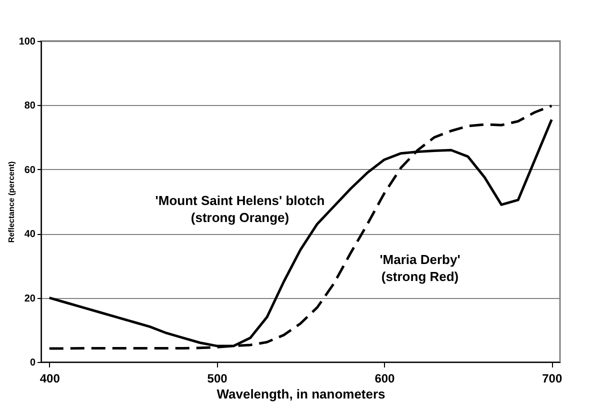  What do you see at coordinates (27, 42) in the screenshot?
I see `y-tick-label: 100` at bounding box center [27, 42].